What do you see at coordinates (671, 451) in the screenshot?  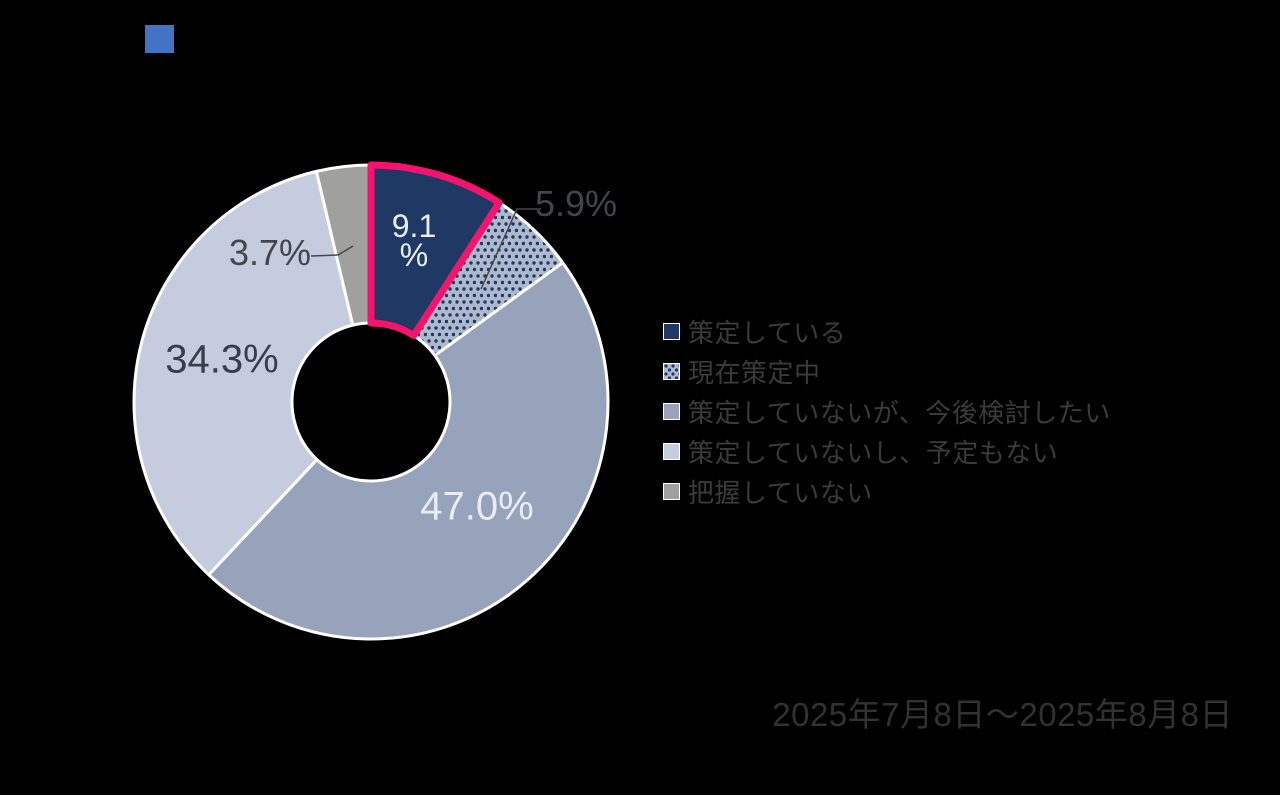 I see `legend-swatch-light-blue-gray` at bounding box center [671, 451].